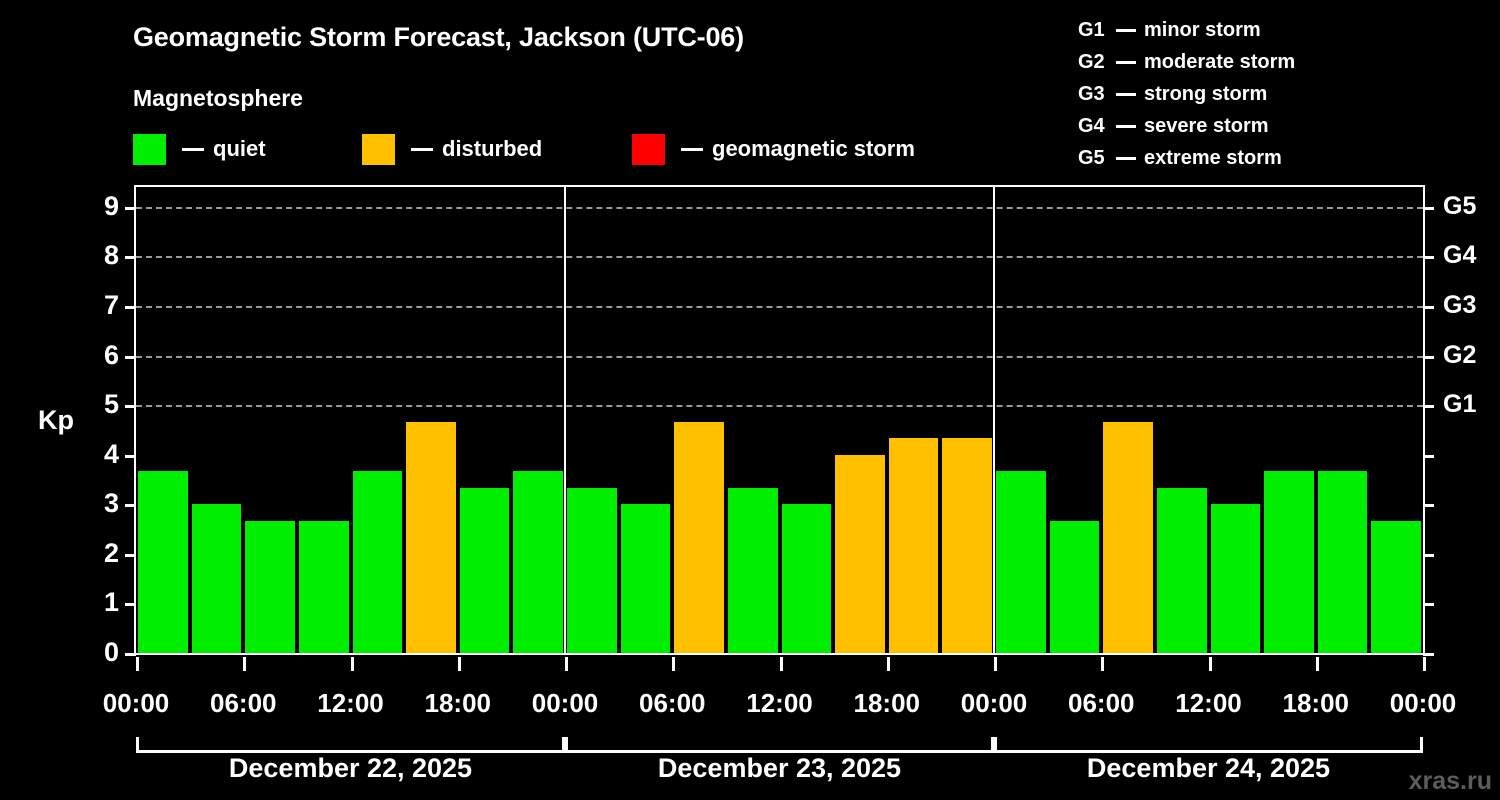 The height and width of the screenshot is (800, 1500). I want to click on x-tick-label-10: 12:00, so click(1208, 703).